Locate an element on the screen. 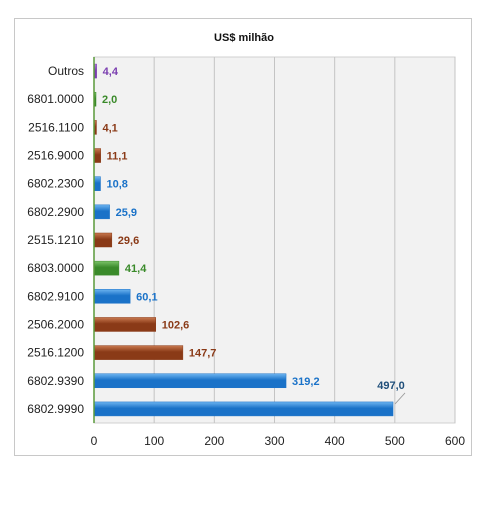 The image size is (500, 520). data-label: 41,4 is located at coordinates (136, 269).